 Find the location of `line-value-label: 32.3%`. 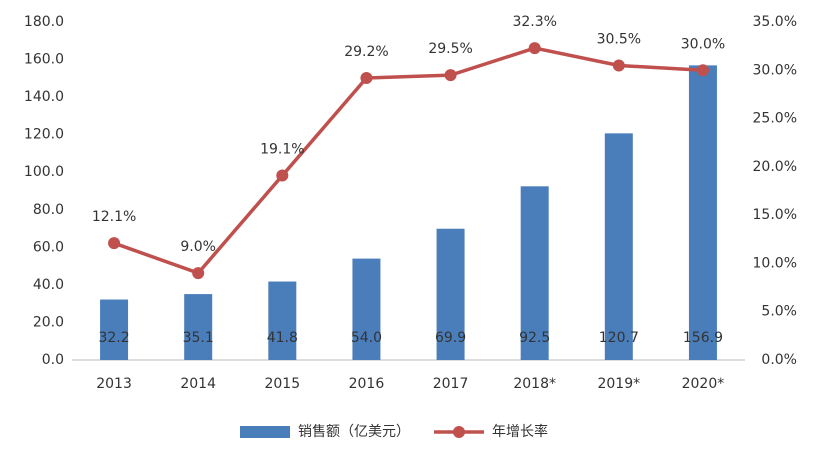

line-value-label: 32.3% is located at coordinates (534, 22).